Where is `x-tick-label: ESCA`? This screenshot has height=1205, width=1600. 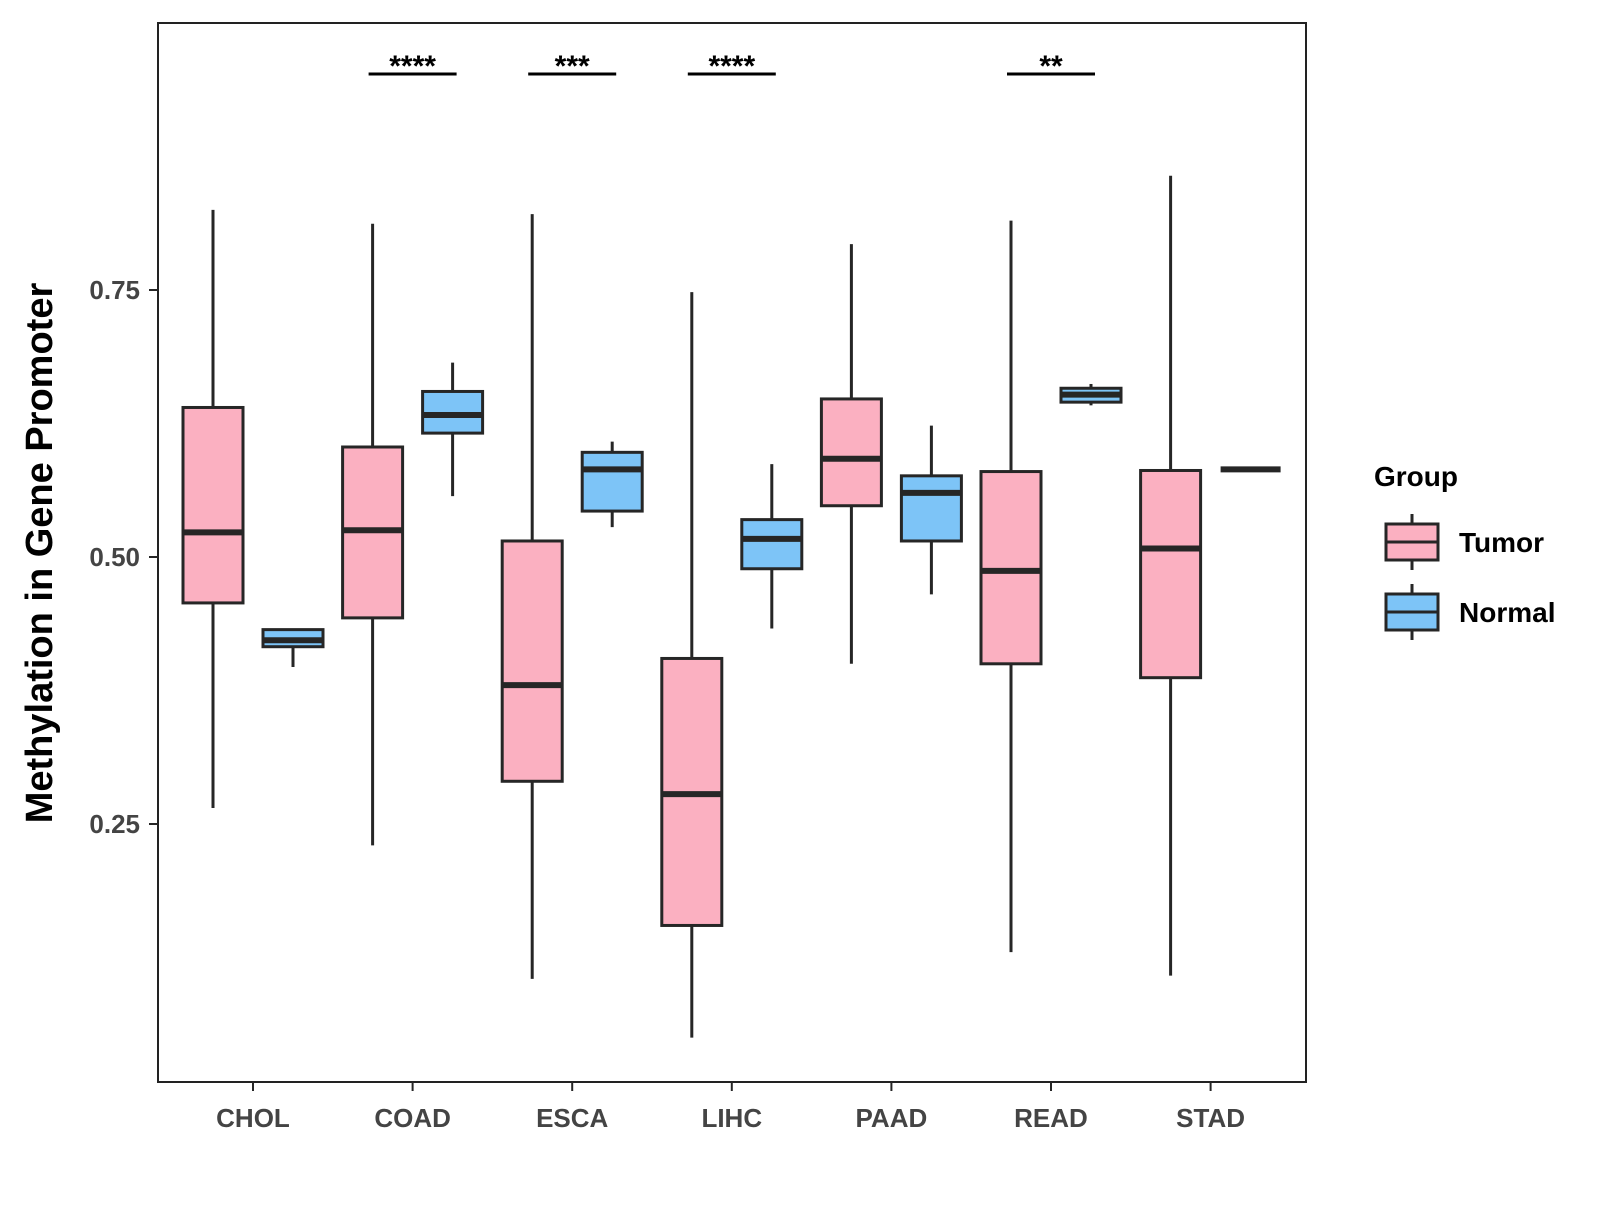
x-tick-label: ESCA is located at coordinates (572, 1118).